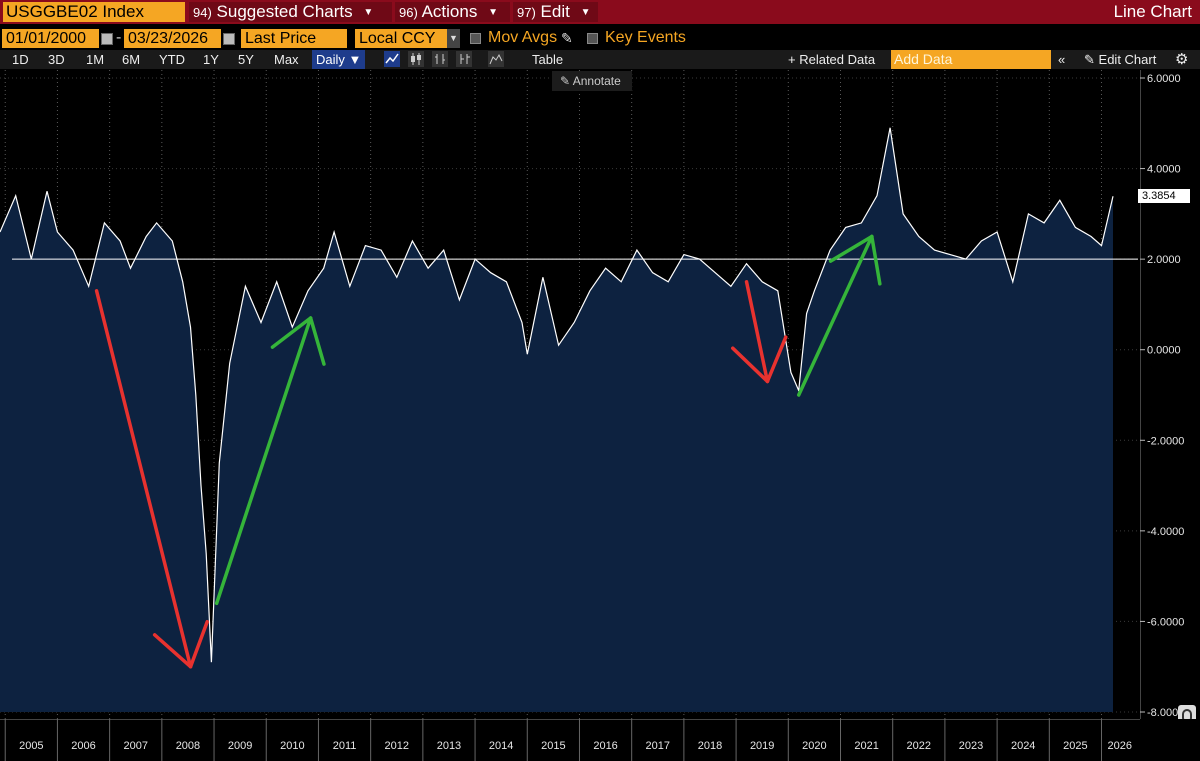 The image size is (1200, 761). I want to click on hlc-glyph, so click(465, 59).